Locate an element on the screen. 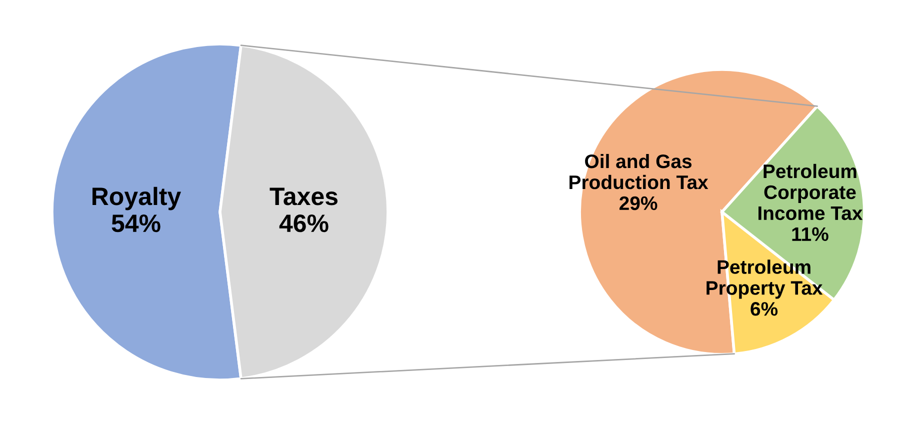 The image size is (901, 424). slice-label: Royalty is located at coordinates (137, 198).